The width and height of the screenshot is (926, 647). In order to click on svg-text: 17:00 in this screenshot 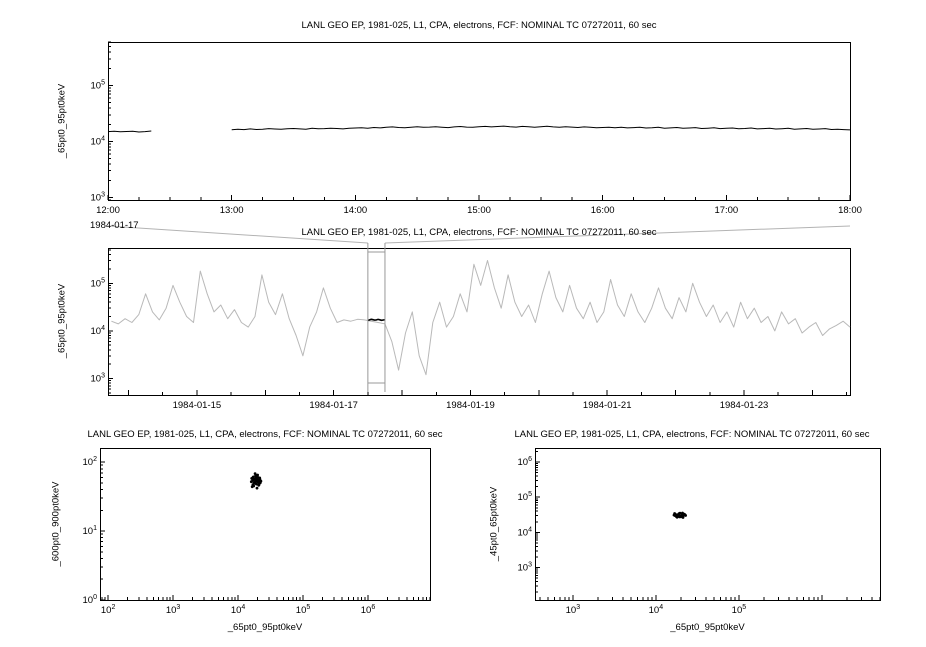, I will do `click(726, 210)`.